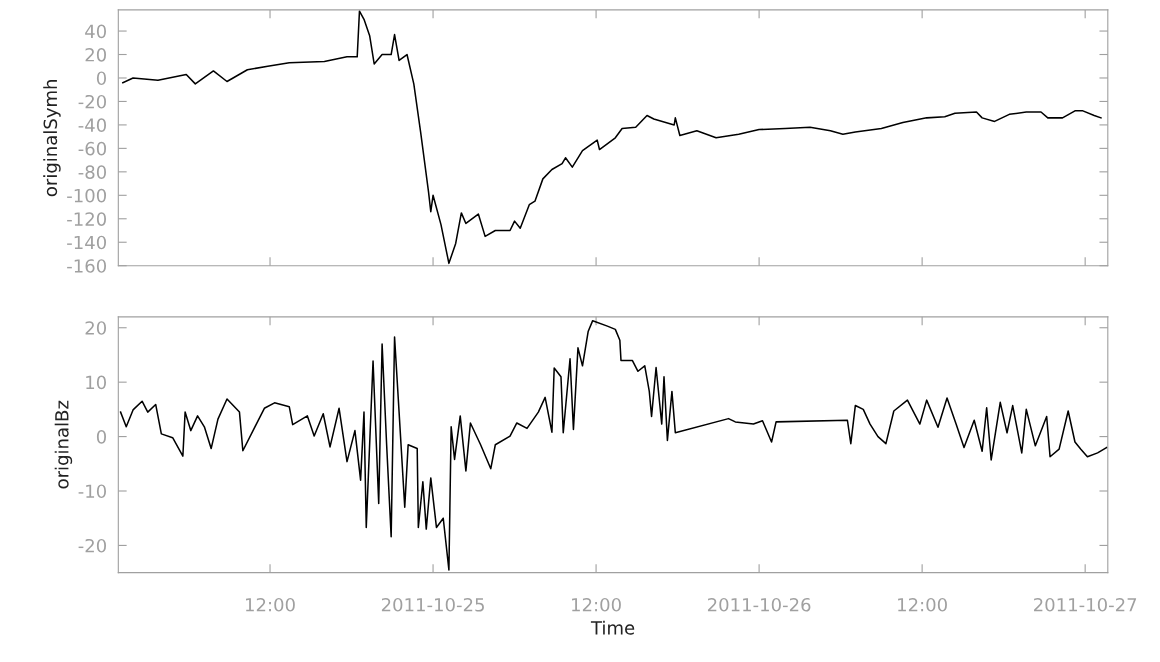 The width and height of the screenshot is (1160, 662). What do you see at coordinates (92, 172) in the screenshot?
I see `y-tick-label: -80` at bounding box center [92, 172].